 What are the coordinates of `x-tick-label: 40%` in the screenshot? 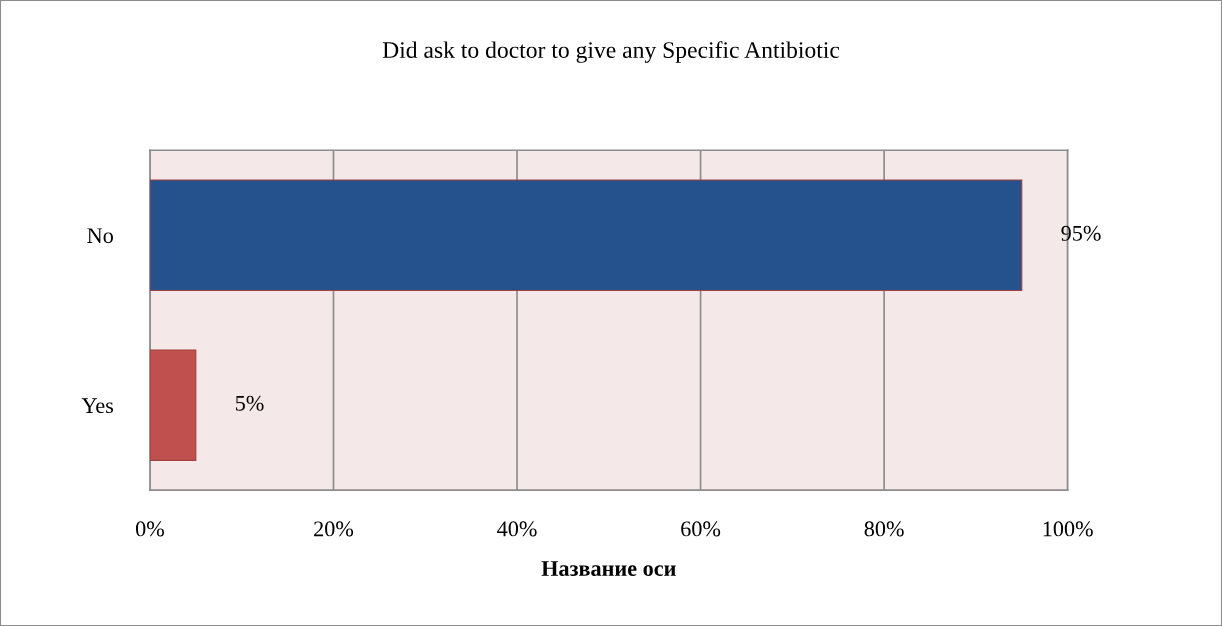 It's located at (517, 529).